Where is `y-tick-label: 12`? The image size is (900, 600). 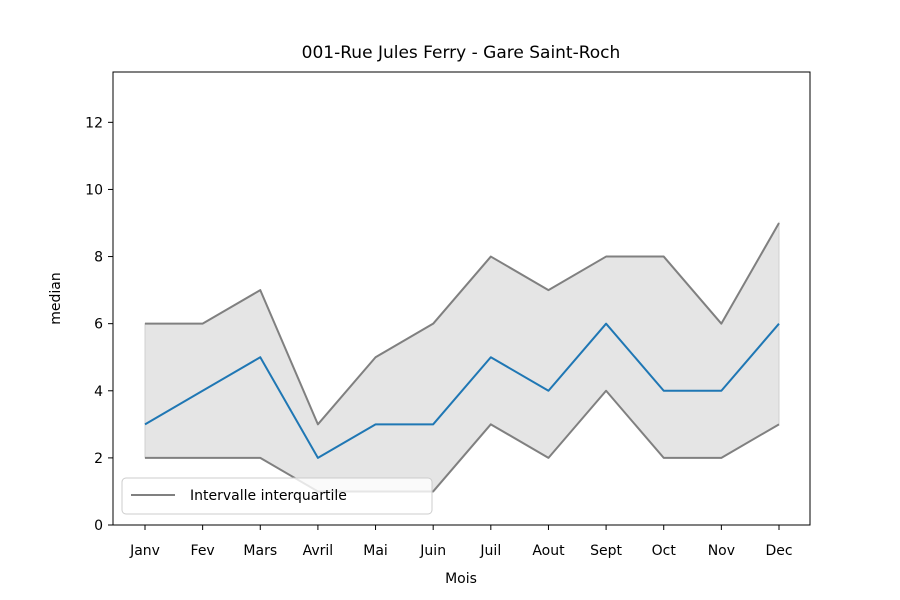
y-tick-label: 12 is located at coordinates (94, 123).